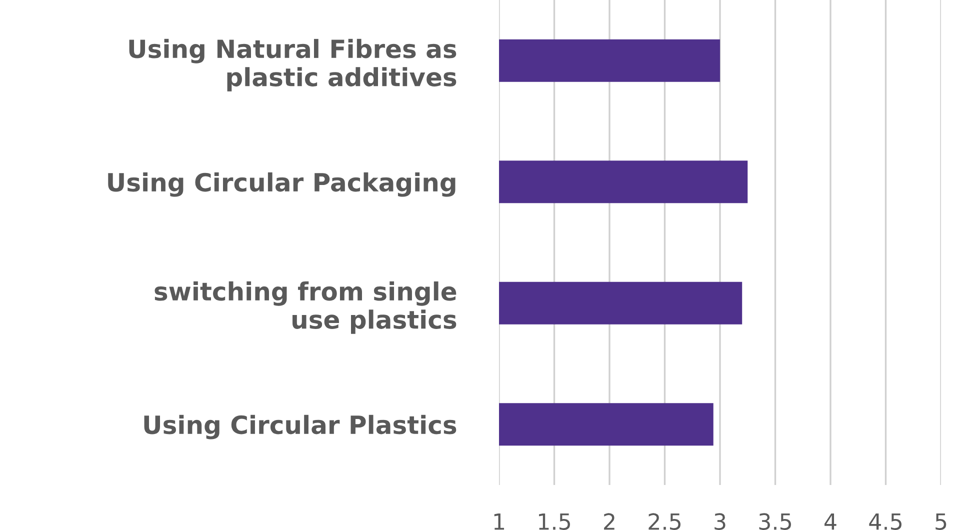 The height and width of the screenshot is (530, 969). Describe the element at coordinates (499, 521) in the screenshot. I see `x-tick-label: 1` at that location.